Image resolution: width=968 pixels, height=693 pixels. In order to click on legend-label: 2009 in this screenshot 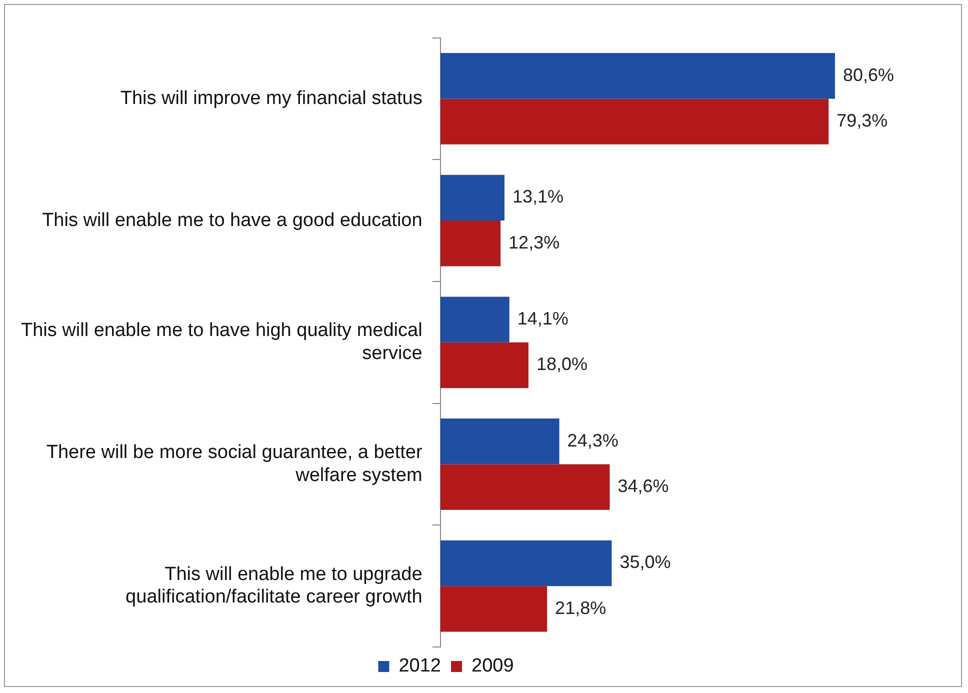, I will do `click(493, 666)`.